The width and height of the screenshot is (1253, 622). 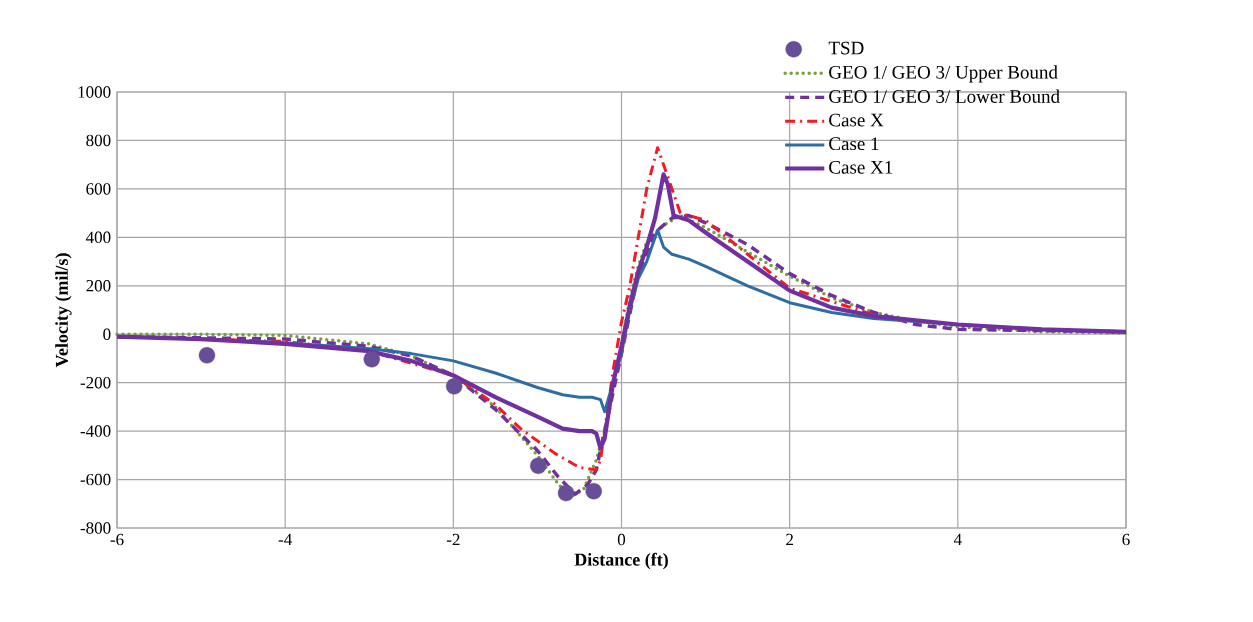 I want to click on y-tick-label: 0, so click(x=107, y=334).